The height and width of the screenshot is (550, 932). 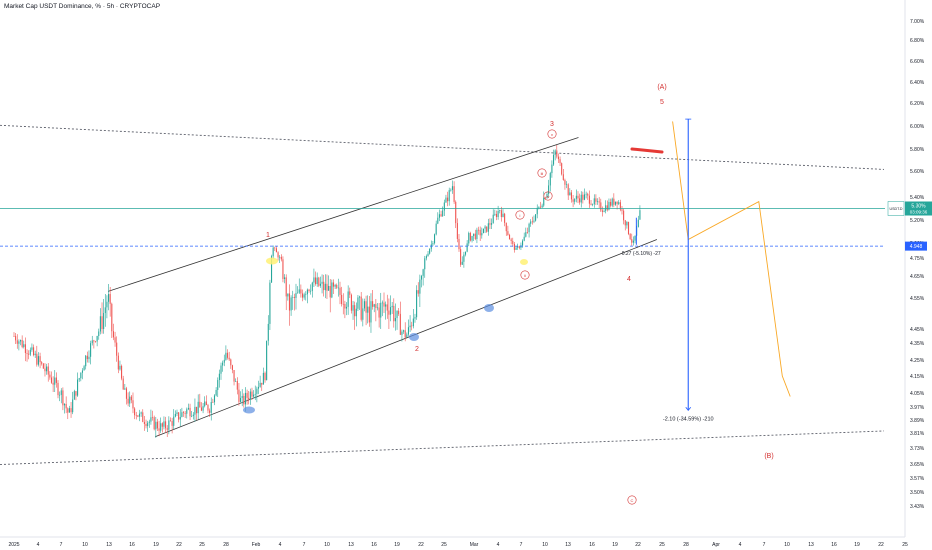 I want to click on wave-5-label: 5, so click(x=662, y=102).